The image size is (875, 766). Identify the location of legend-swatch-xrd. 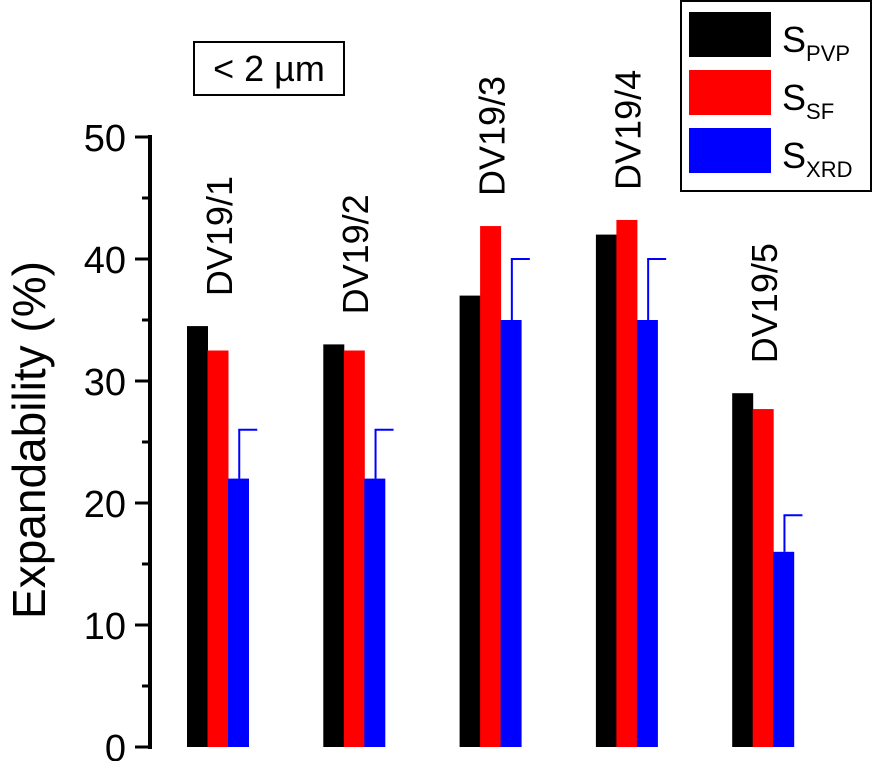
(730, 150).